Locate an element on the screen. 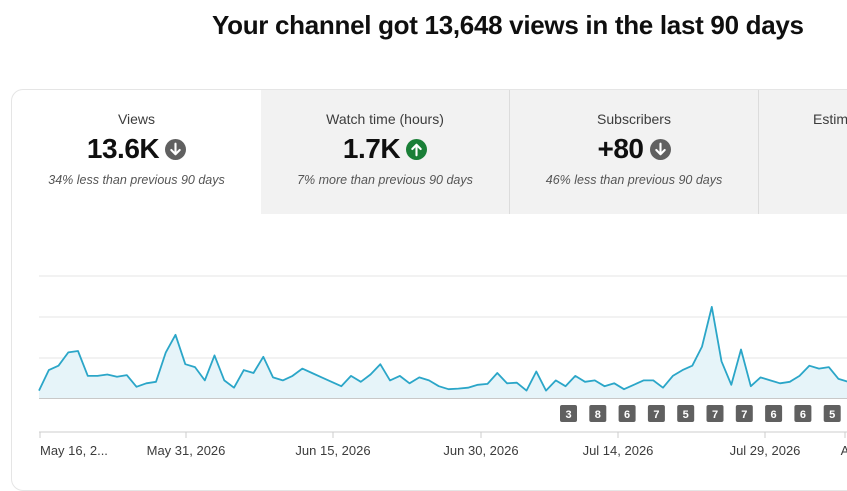  tab-value: +80 is located at coordinates (621, 148).